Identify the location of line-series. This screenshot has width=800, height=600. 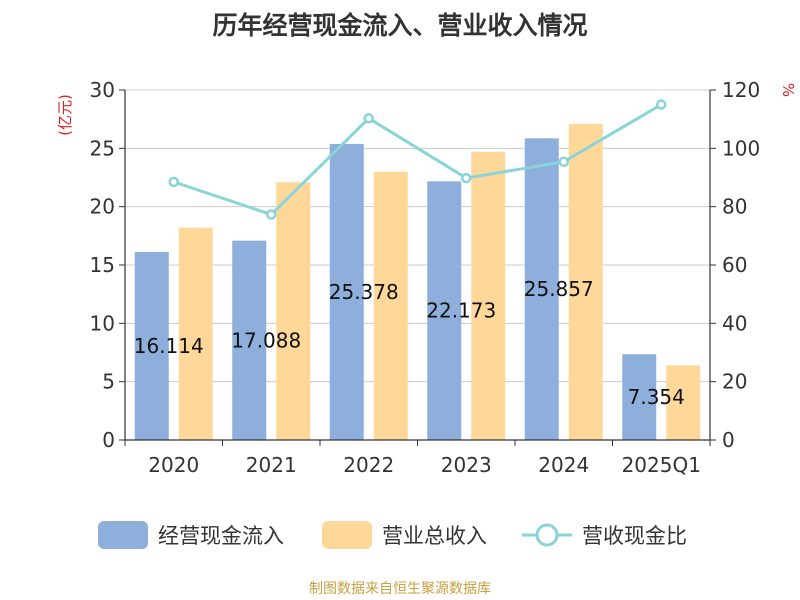
(417, 159).